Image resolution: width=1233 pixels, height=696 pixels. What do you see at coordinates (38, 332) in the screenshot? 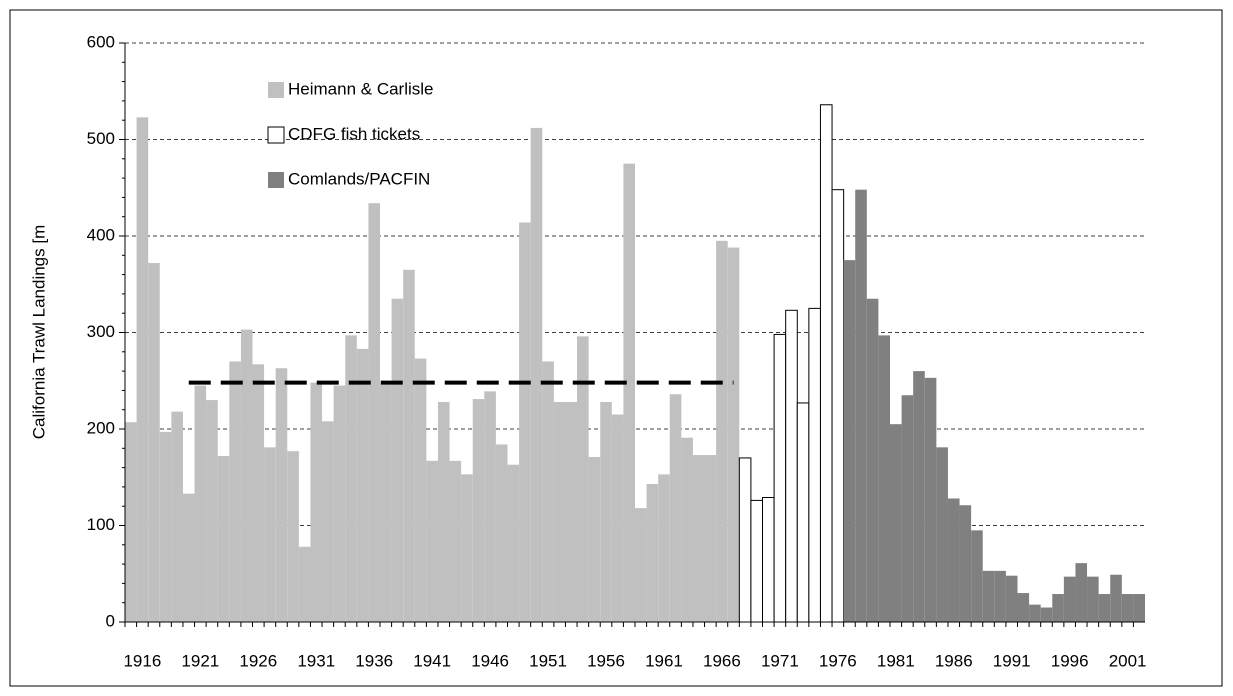
I see `y-axis-label: California Trawl Landings [m` at bounding box center [38, 332].